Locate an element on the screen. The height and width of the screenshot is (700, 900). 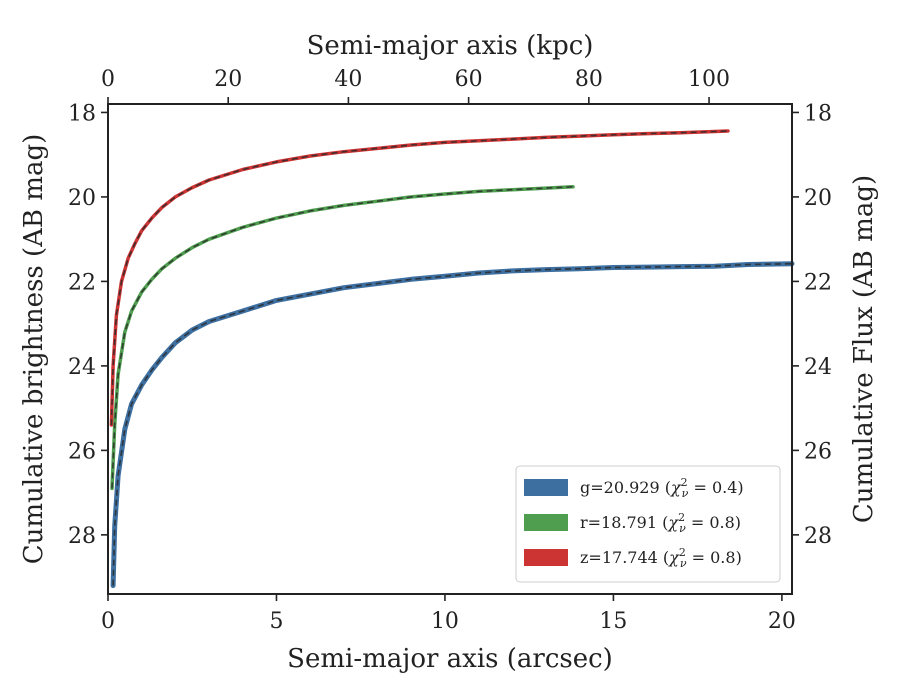
legend-label-1: r=18.791 (χ2 ν = 0.8) is located at coordinates (660, 523).